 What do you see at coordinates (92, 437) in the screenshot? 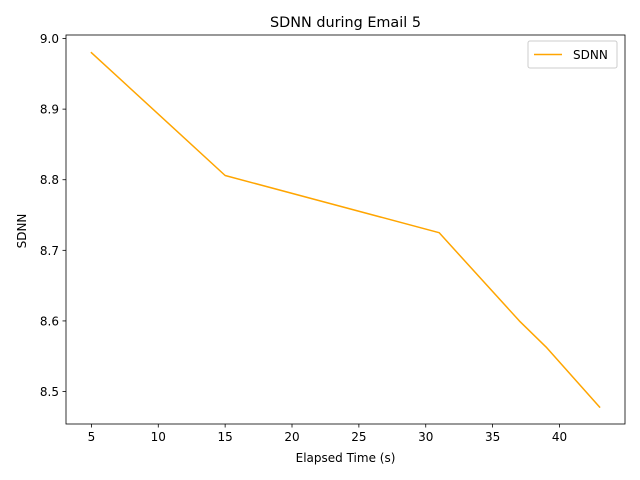
I see `x-tick-label: 5` at bounding box center [92, 437].